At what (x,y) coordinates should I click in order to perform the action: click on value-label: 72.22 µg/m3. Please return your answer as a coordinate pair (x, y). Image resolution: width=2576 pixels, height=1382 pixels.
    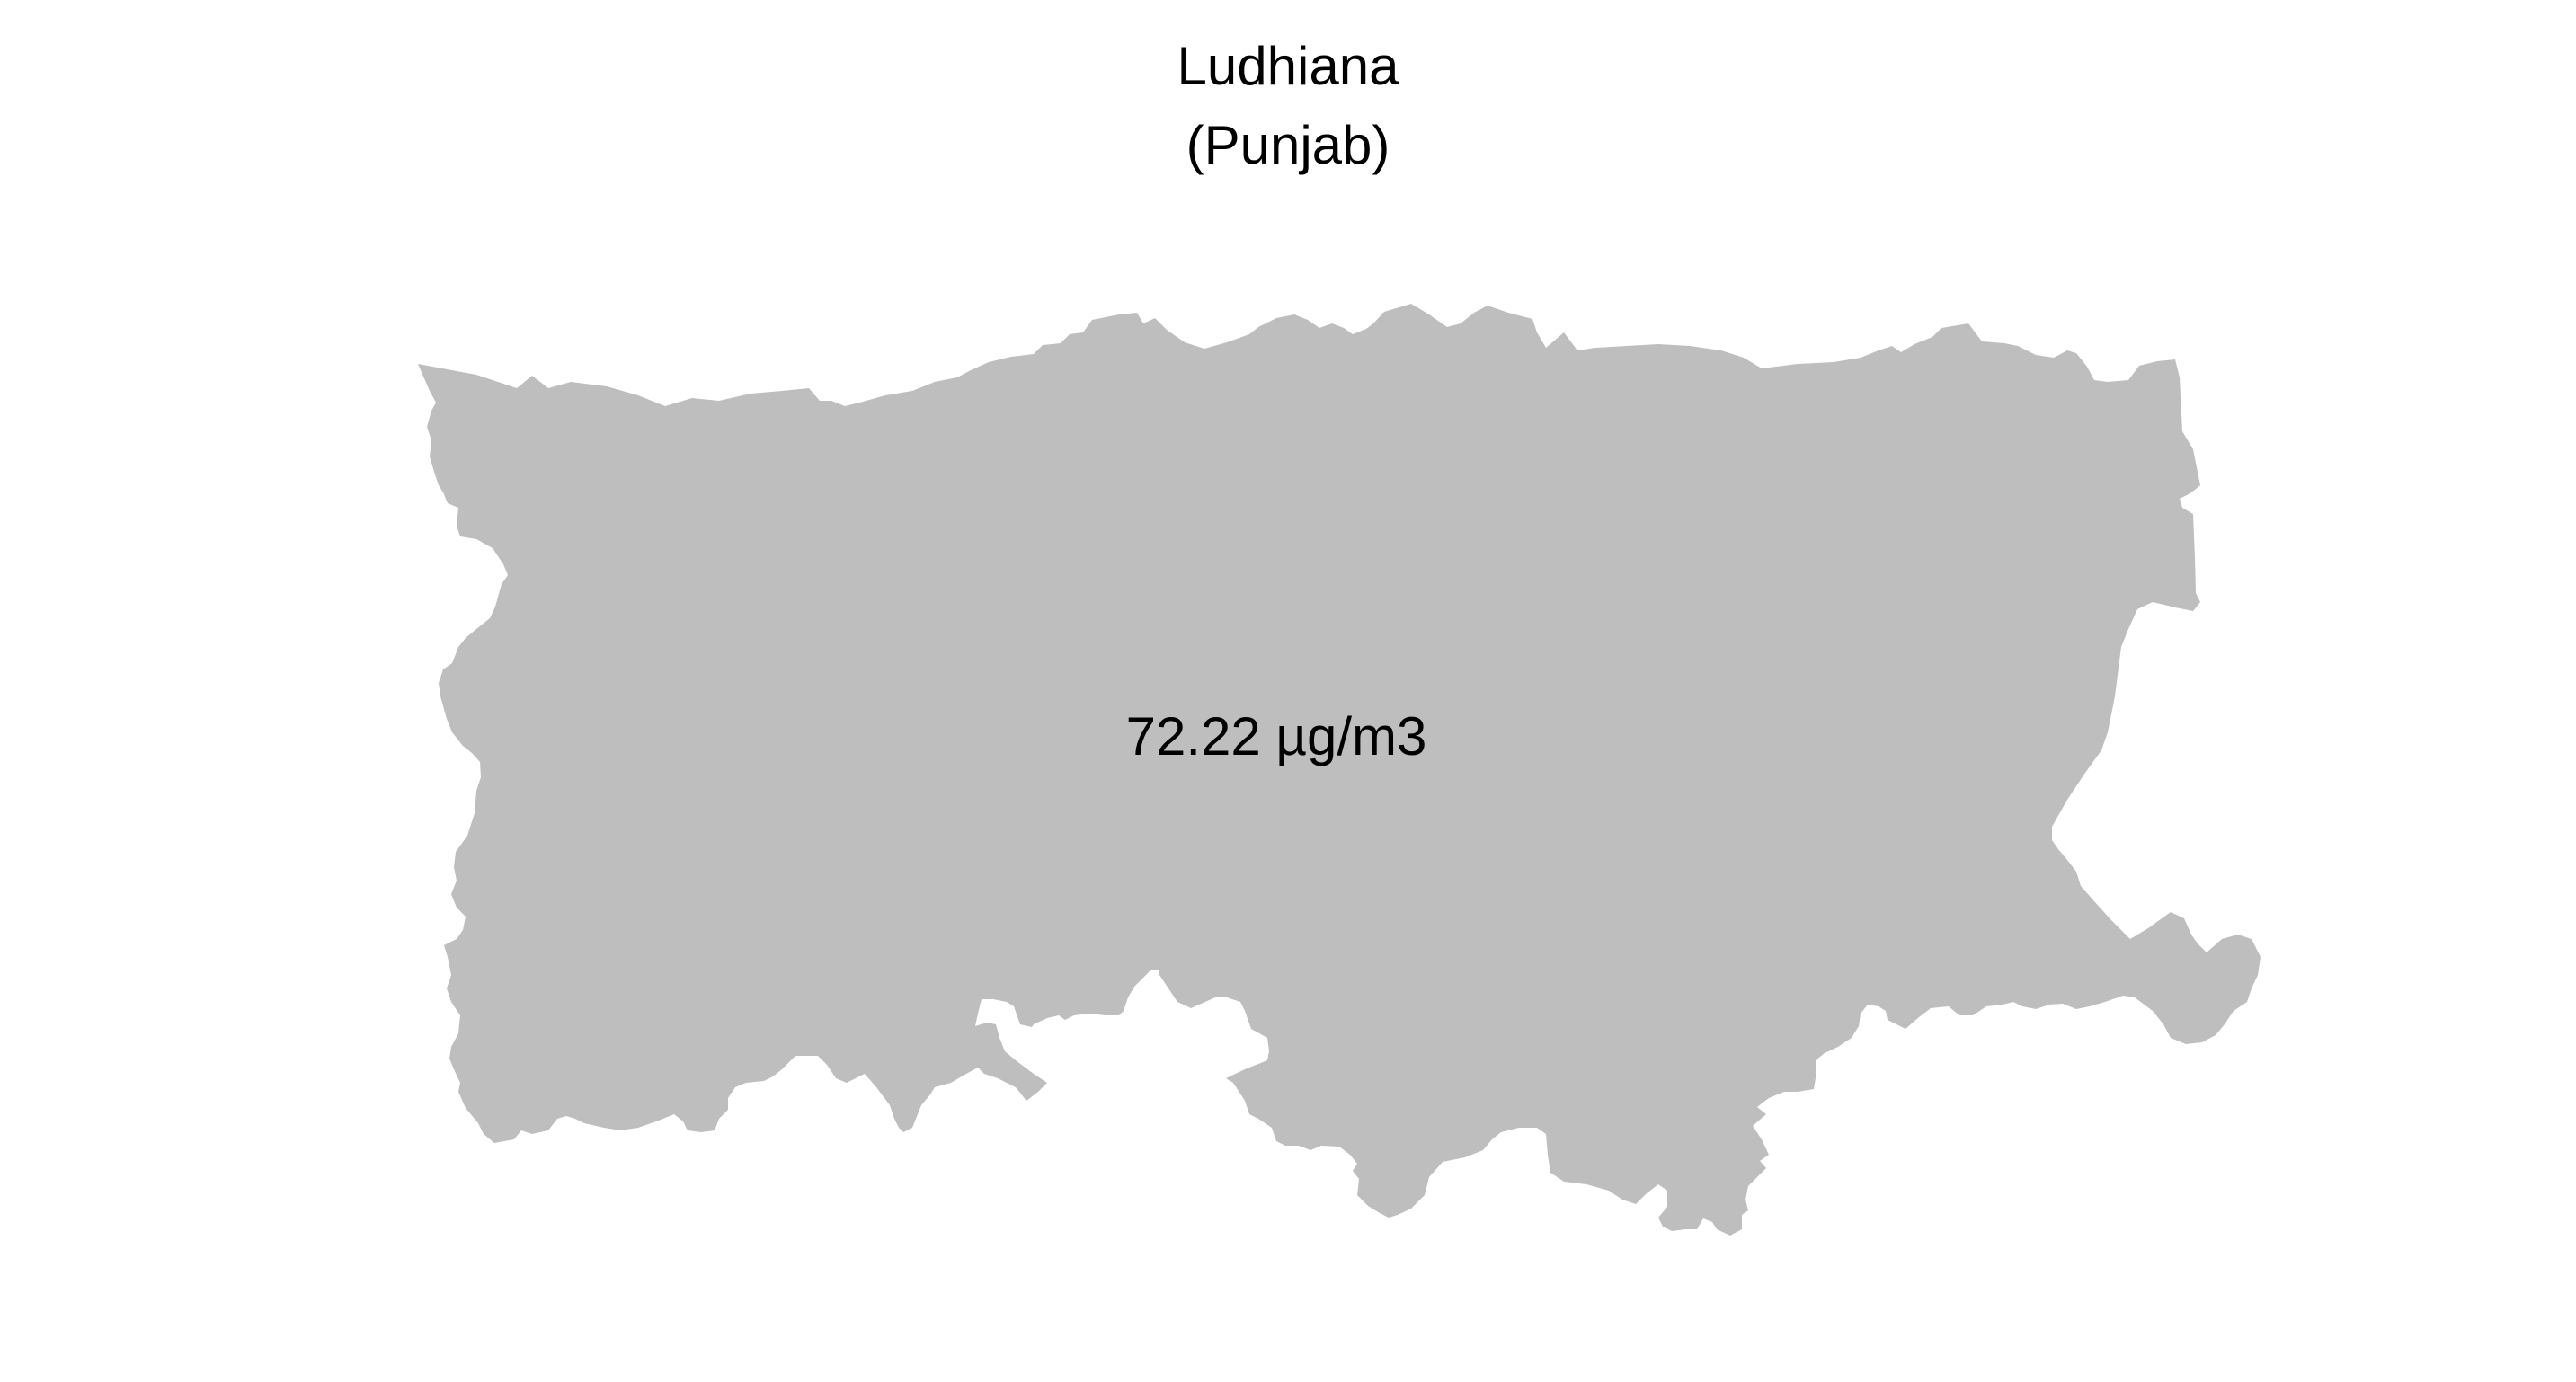
    Looking at the image, I should click on (1276, 736).